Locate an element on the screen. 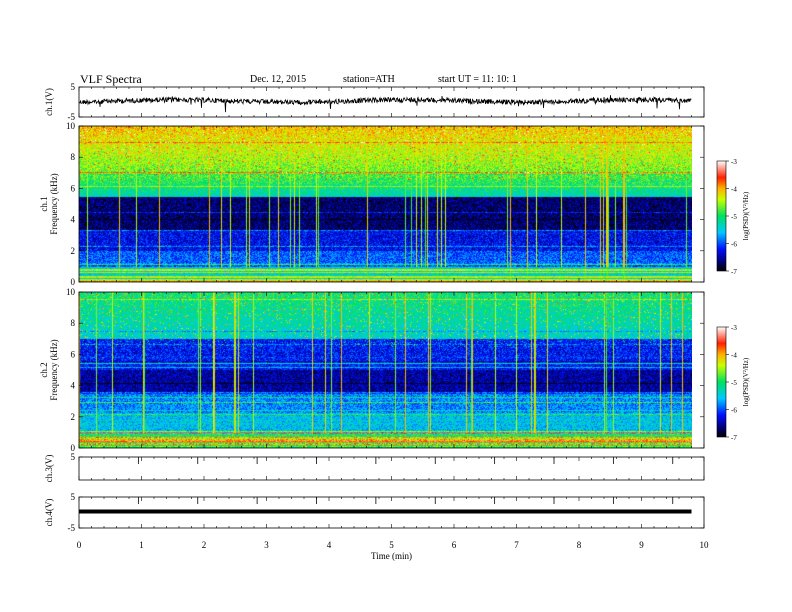  ch2spec-ylabel2: Frequency (kHz) is located at coordinates (54, 369).